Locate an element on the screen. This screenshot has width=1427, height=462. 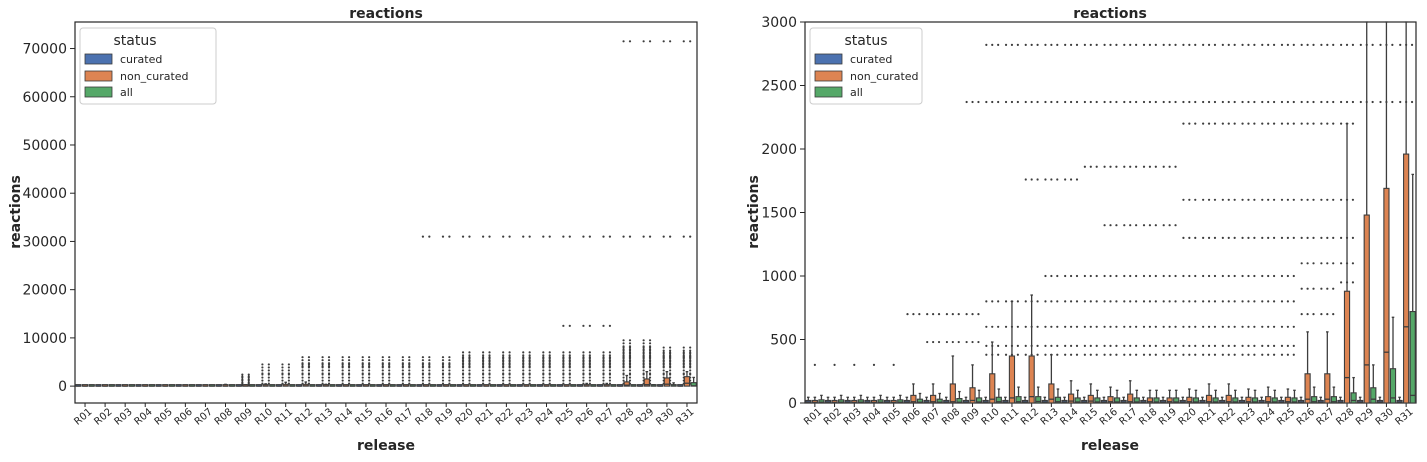
right-x-tick-label: R22 is located at coordinates (1227, 417).